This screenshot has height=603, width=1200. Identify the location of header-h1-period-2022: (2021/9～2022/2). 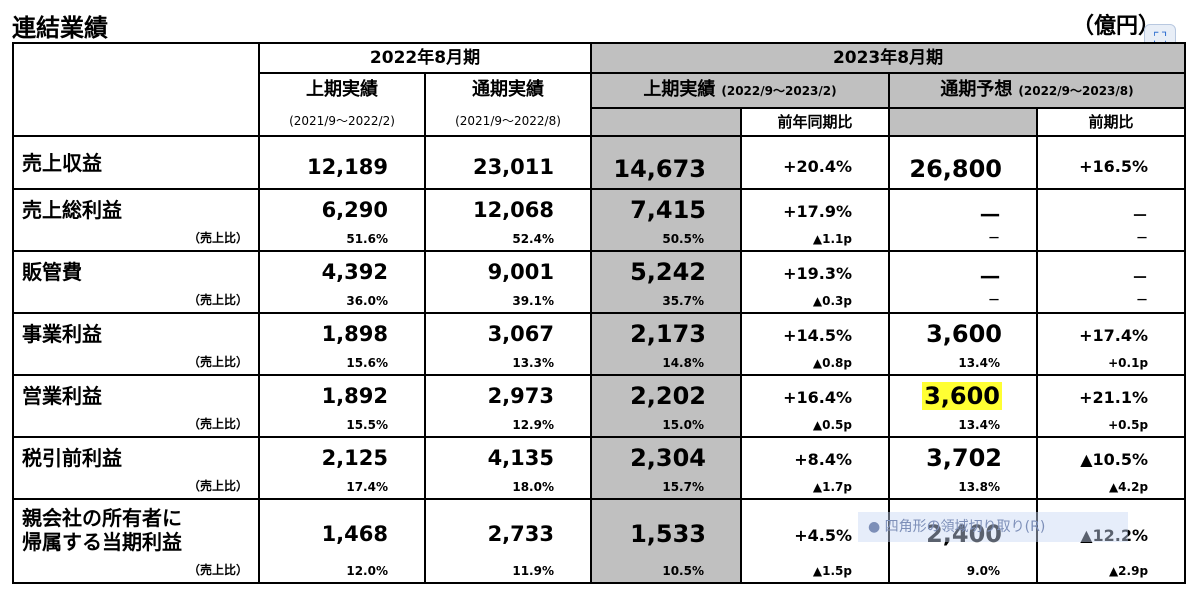
(342, 122).